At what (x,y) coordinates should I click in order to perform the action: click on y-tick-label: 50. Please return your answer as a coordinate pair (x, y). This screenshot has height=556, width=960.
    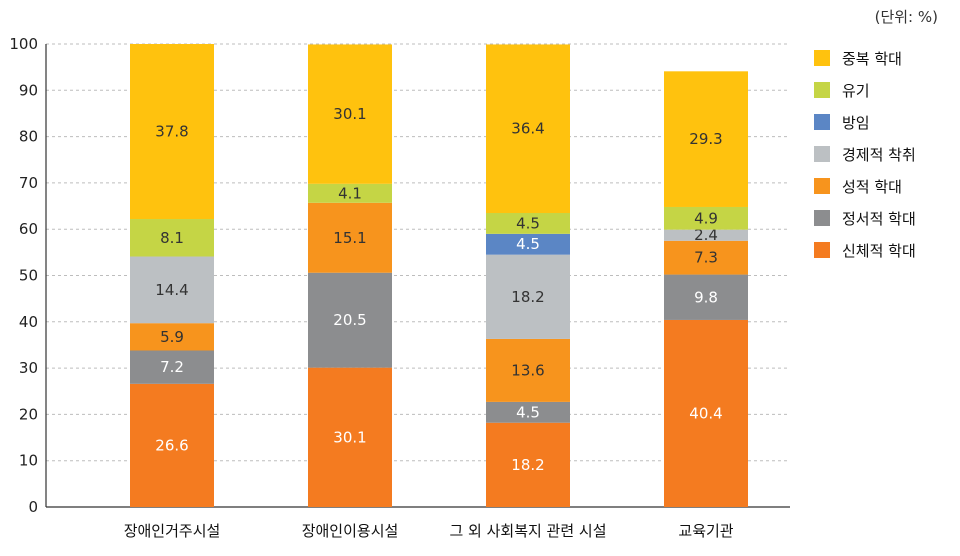
    Looking at the image, I should click on (28, 276).